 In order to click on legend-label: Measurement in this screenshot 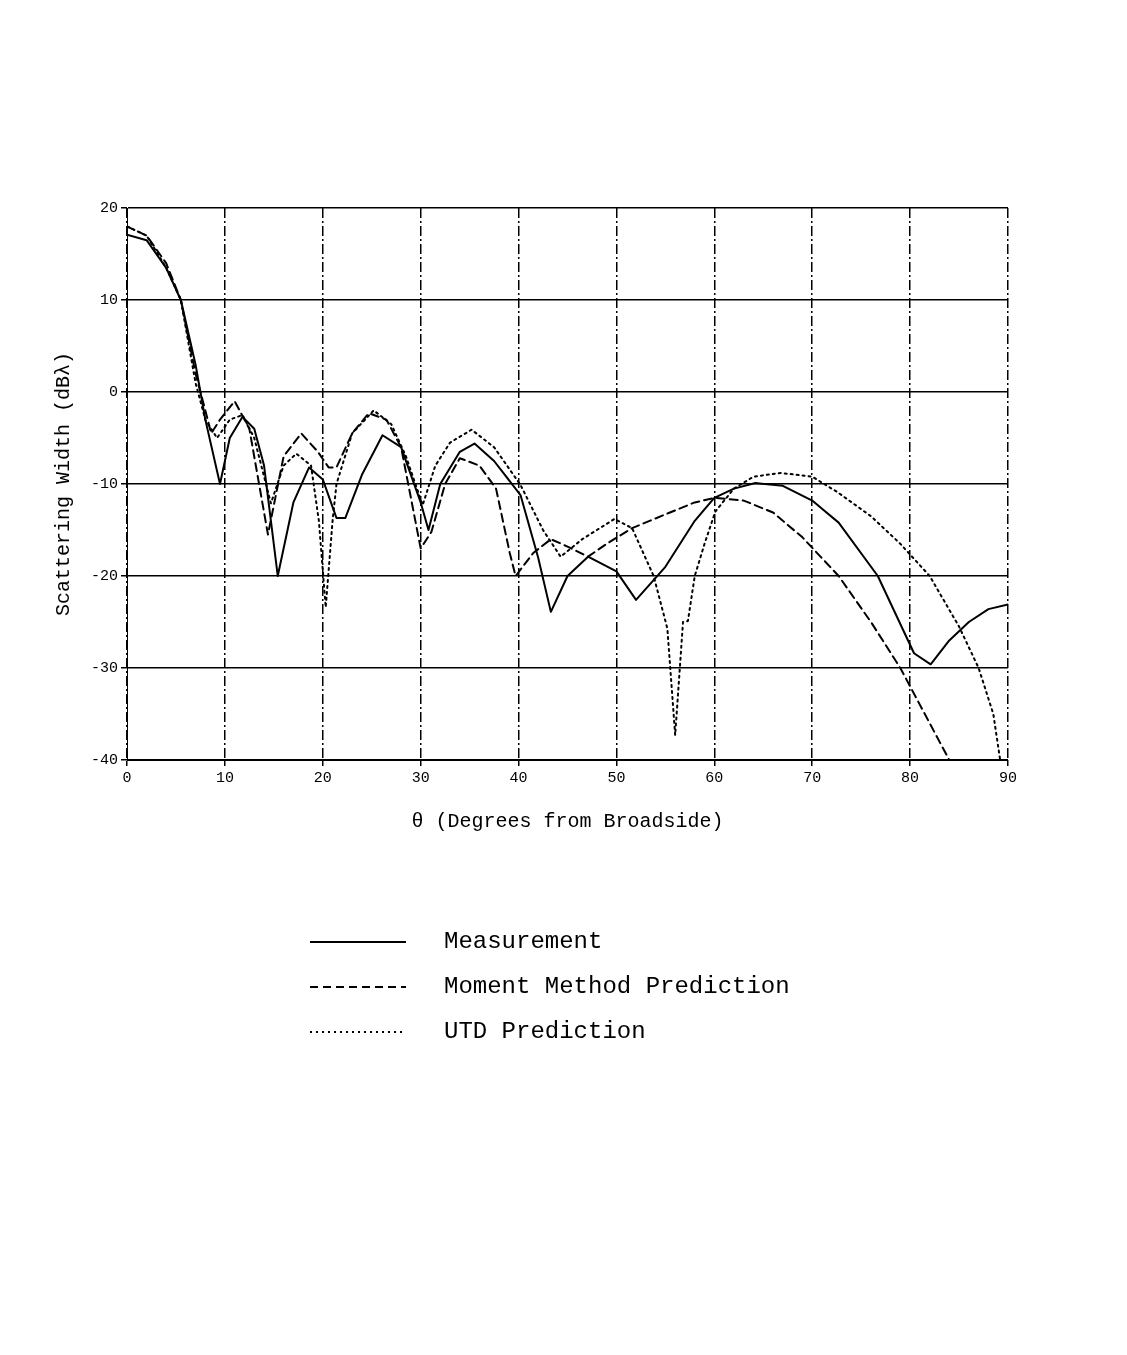, I will do `click(523, 941)`.